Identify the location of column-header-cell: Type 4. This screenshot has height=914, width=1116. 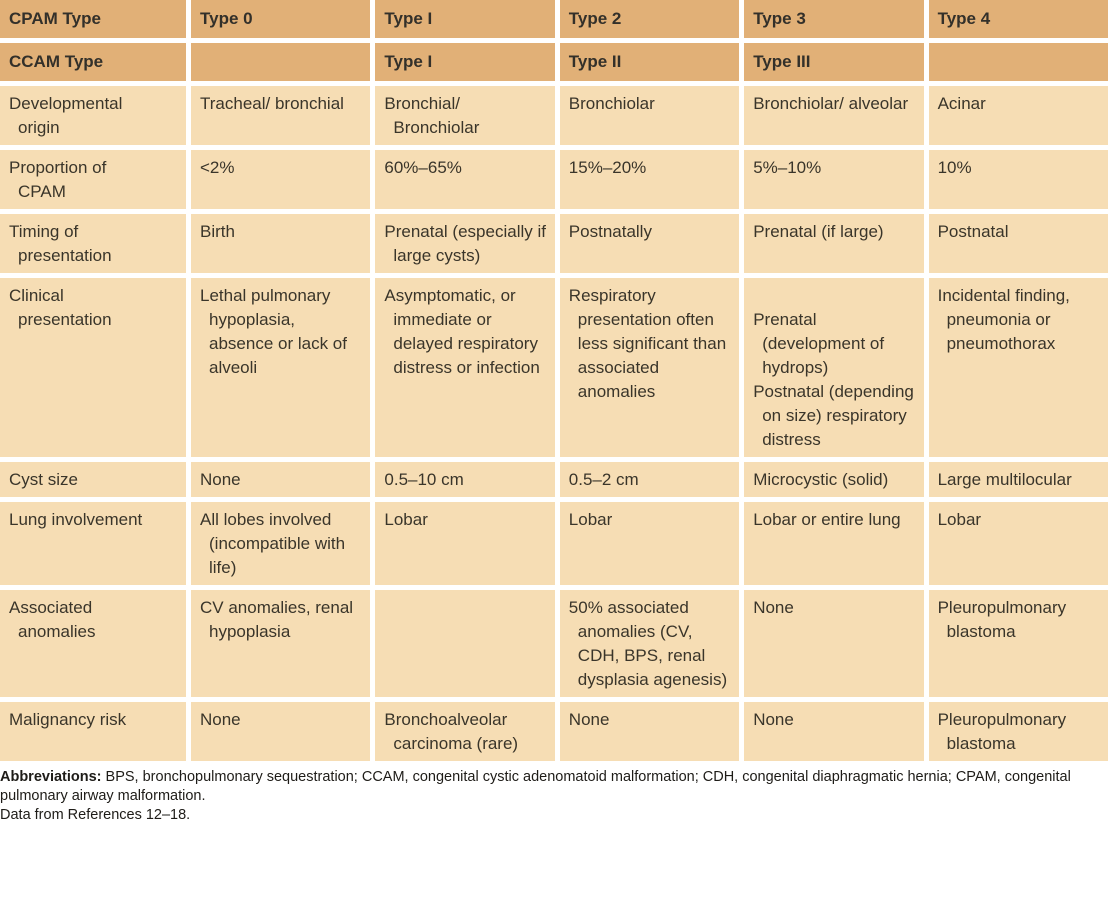
(1018, 19).